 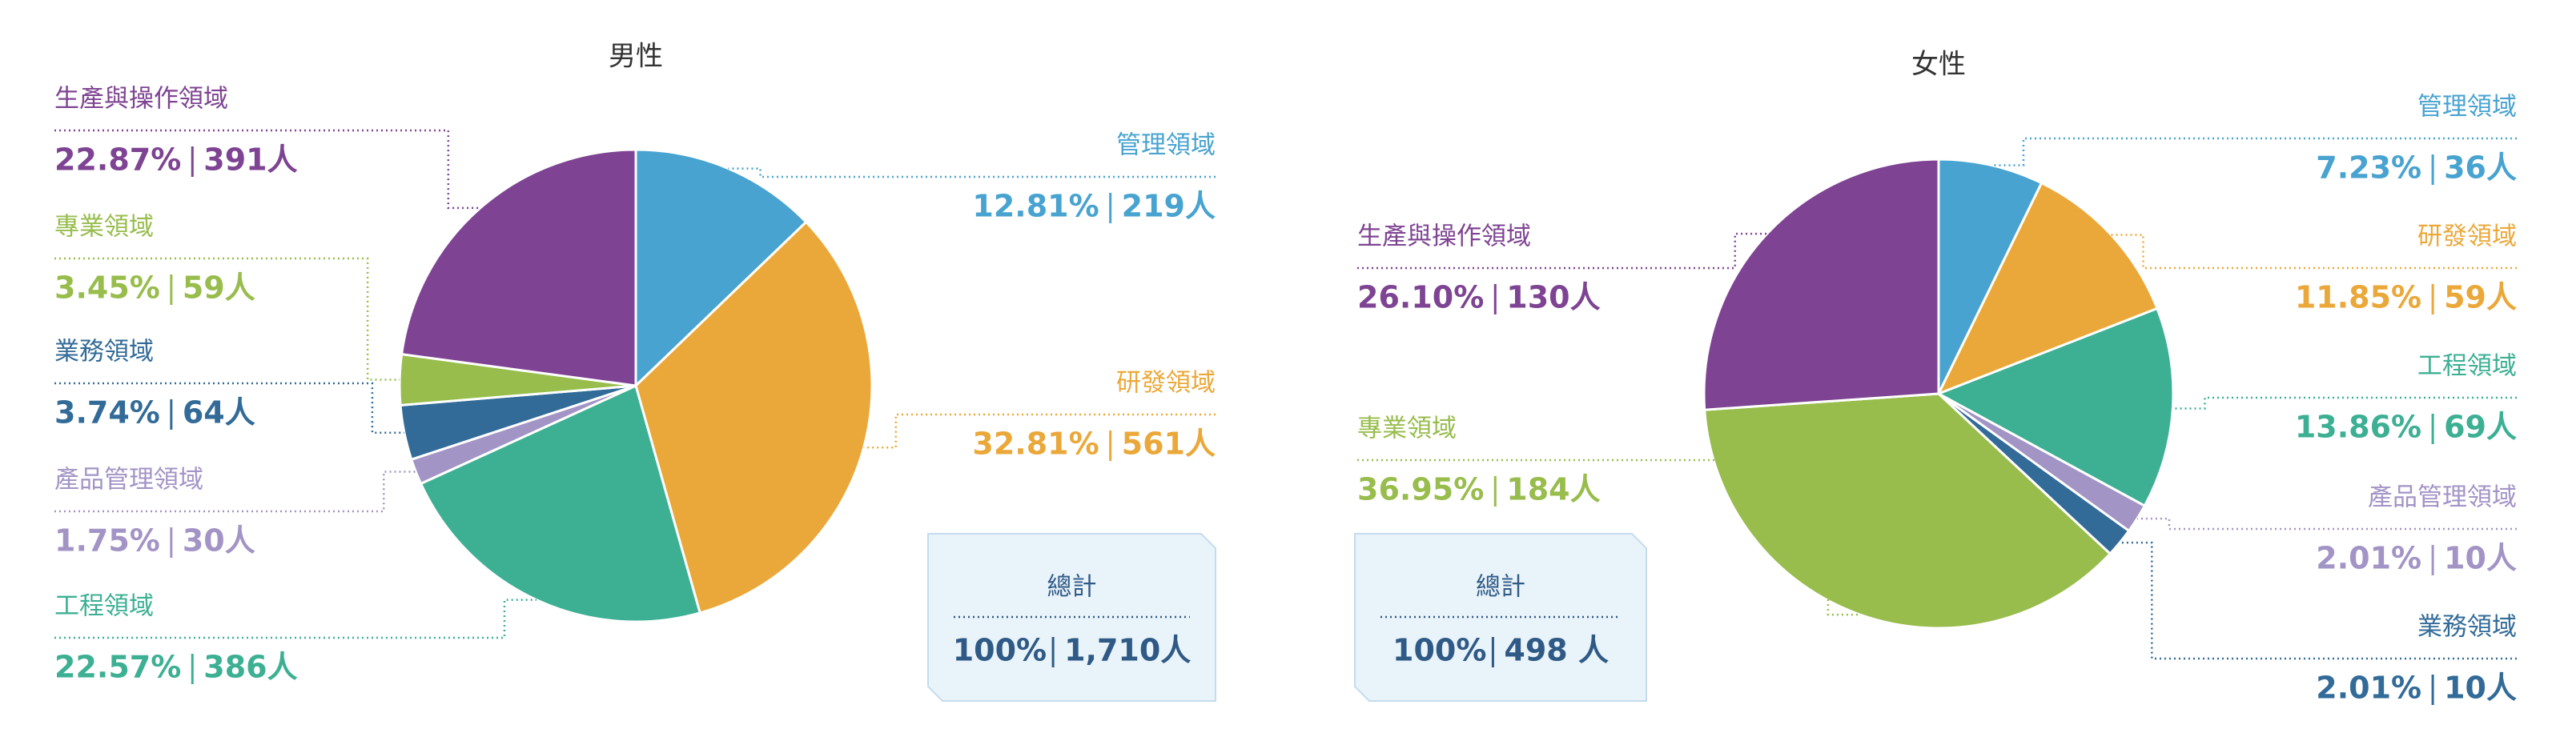 I want to click on value-count: 391人, so click(x=250, y=160).